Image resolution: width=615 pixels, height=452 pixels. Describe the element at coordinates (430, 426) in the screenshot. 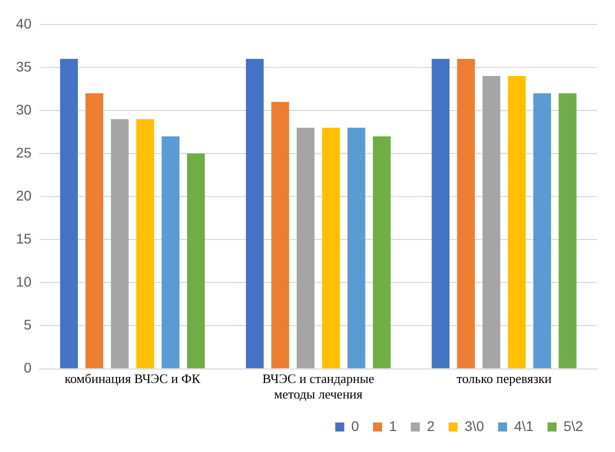

I see `legend-label: 2` at that location.